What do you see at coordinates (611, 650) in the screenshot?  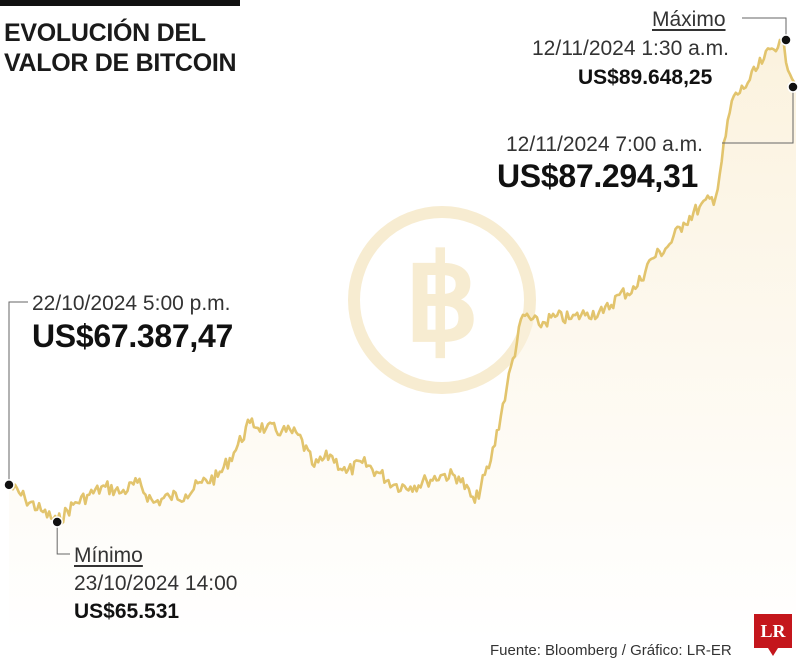 I see `source-credit: Fuente: Bloomberg / Gráfico: LR-ER` at bounding box center [611, 650].